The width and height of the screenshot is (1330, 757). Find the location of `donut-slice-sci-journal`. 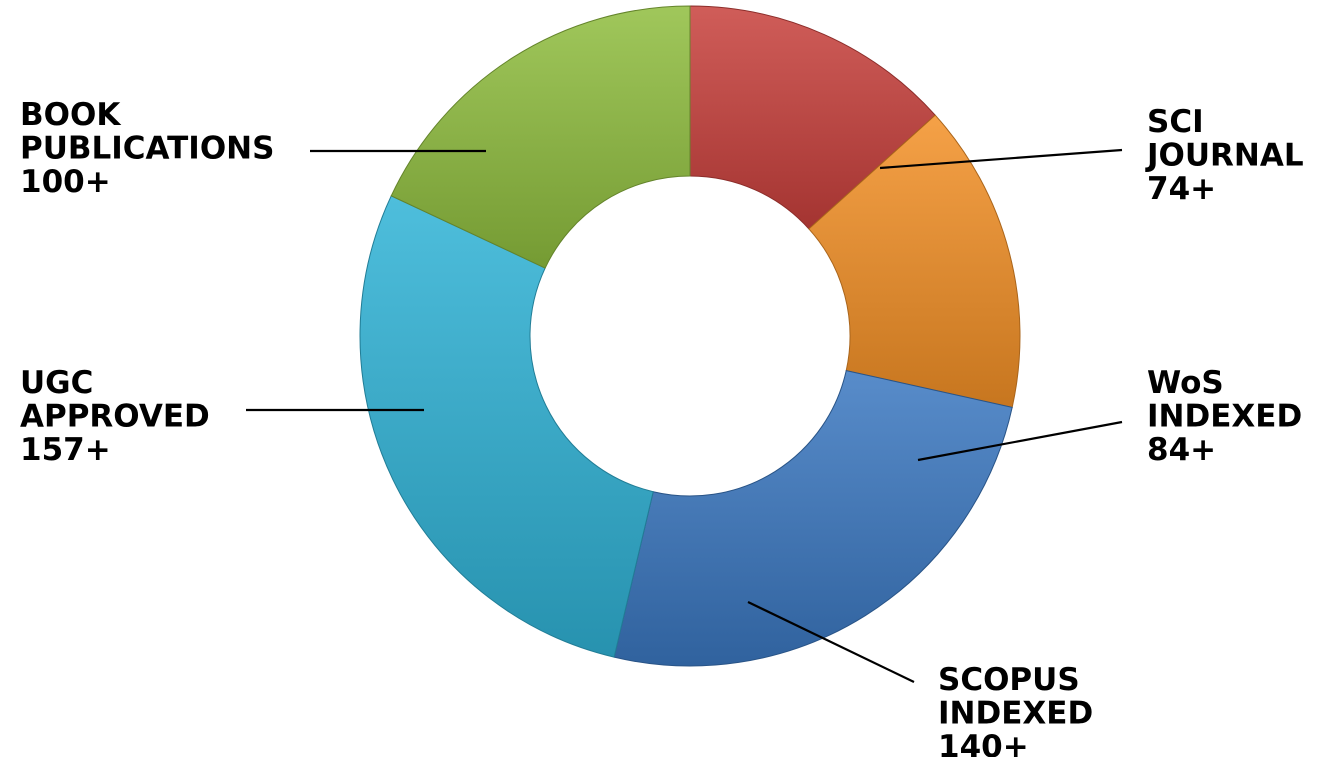

donut-slice-sci-journal is located at coordinates (812, 117).